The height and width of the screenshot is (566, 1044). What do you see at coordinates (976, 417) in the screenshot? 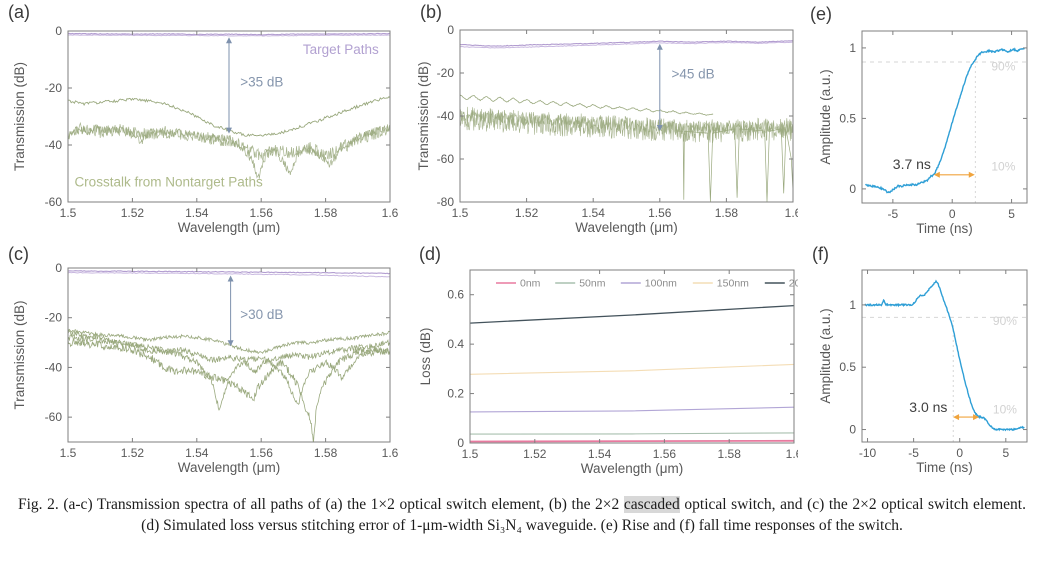
I see `arrowhead-right-icon` at bounding box center [976, 417].